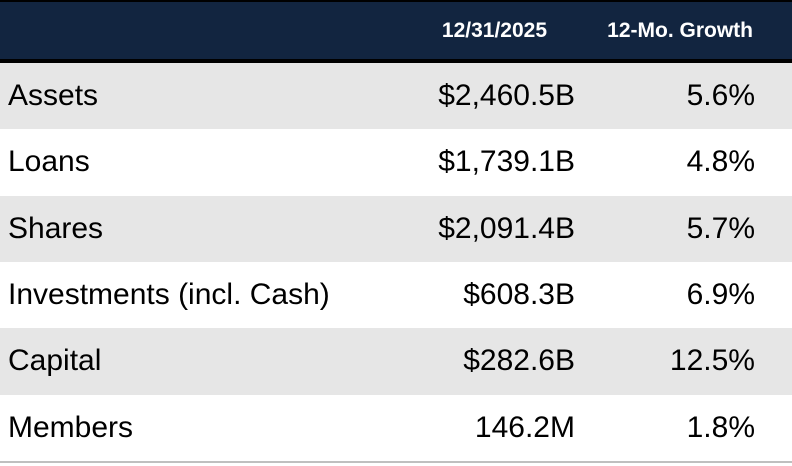 The width and height of the screenshot is (792, 466). I want to click on bottom-rule, so click(396, 463).